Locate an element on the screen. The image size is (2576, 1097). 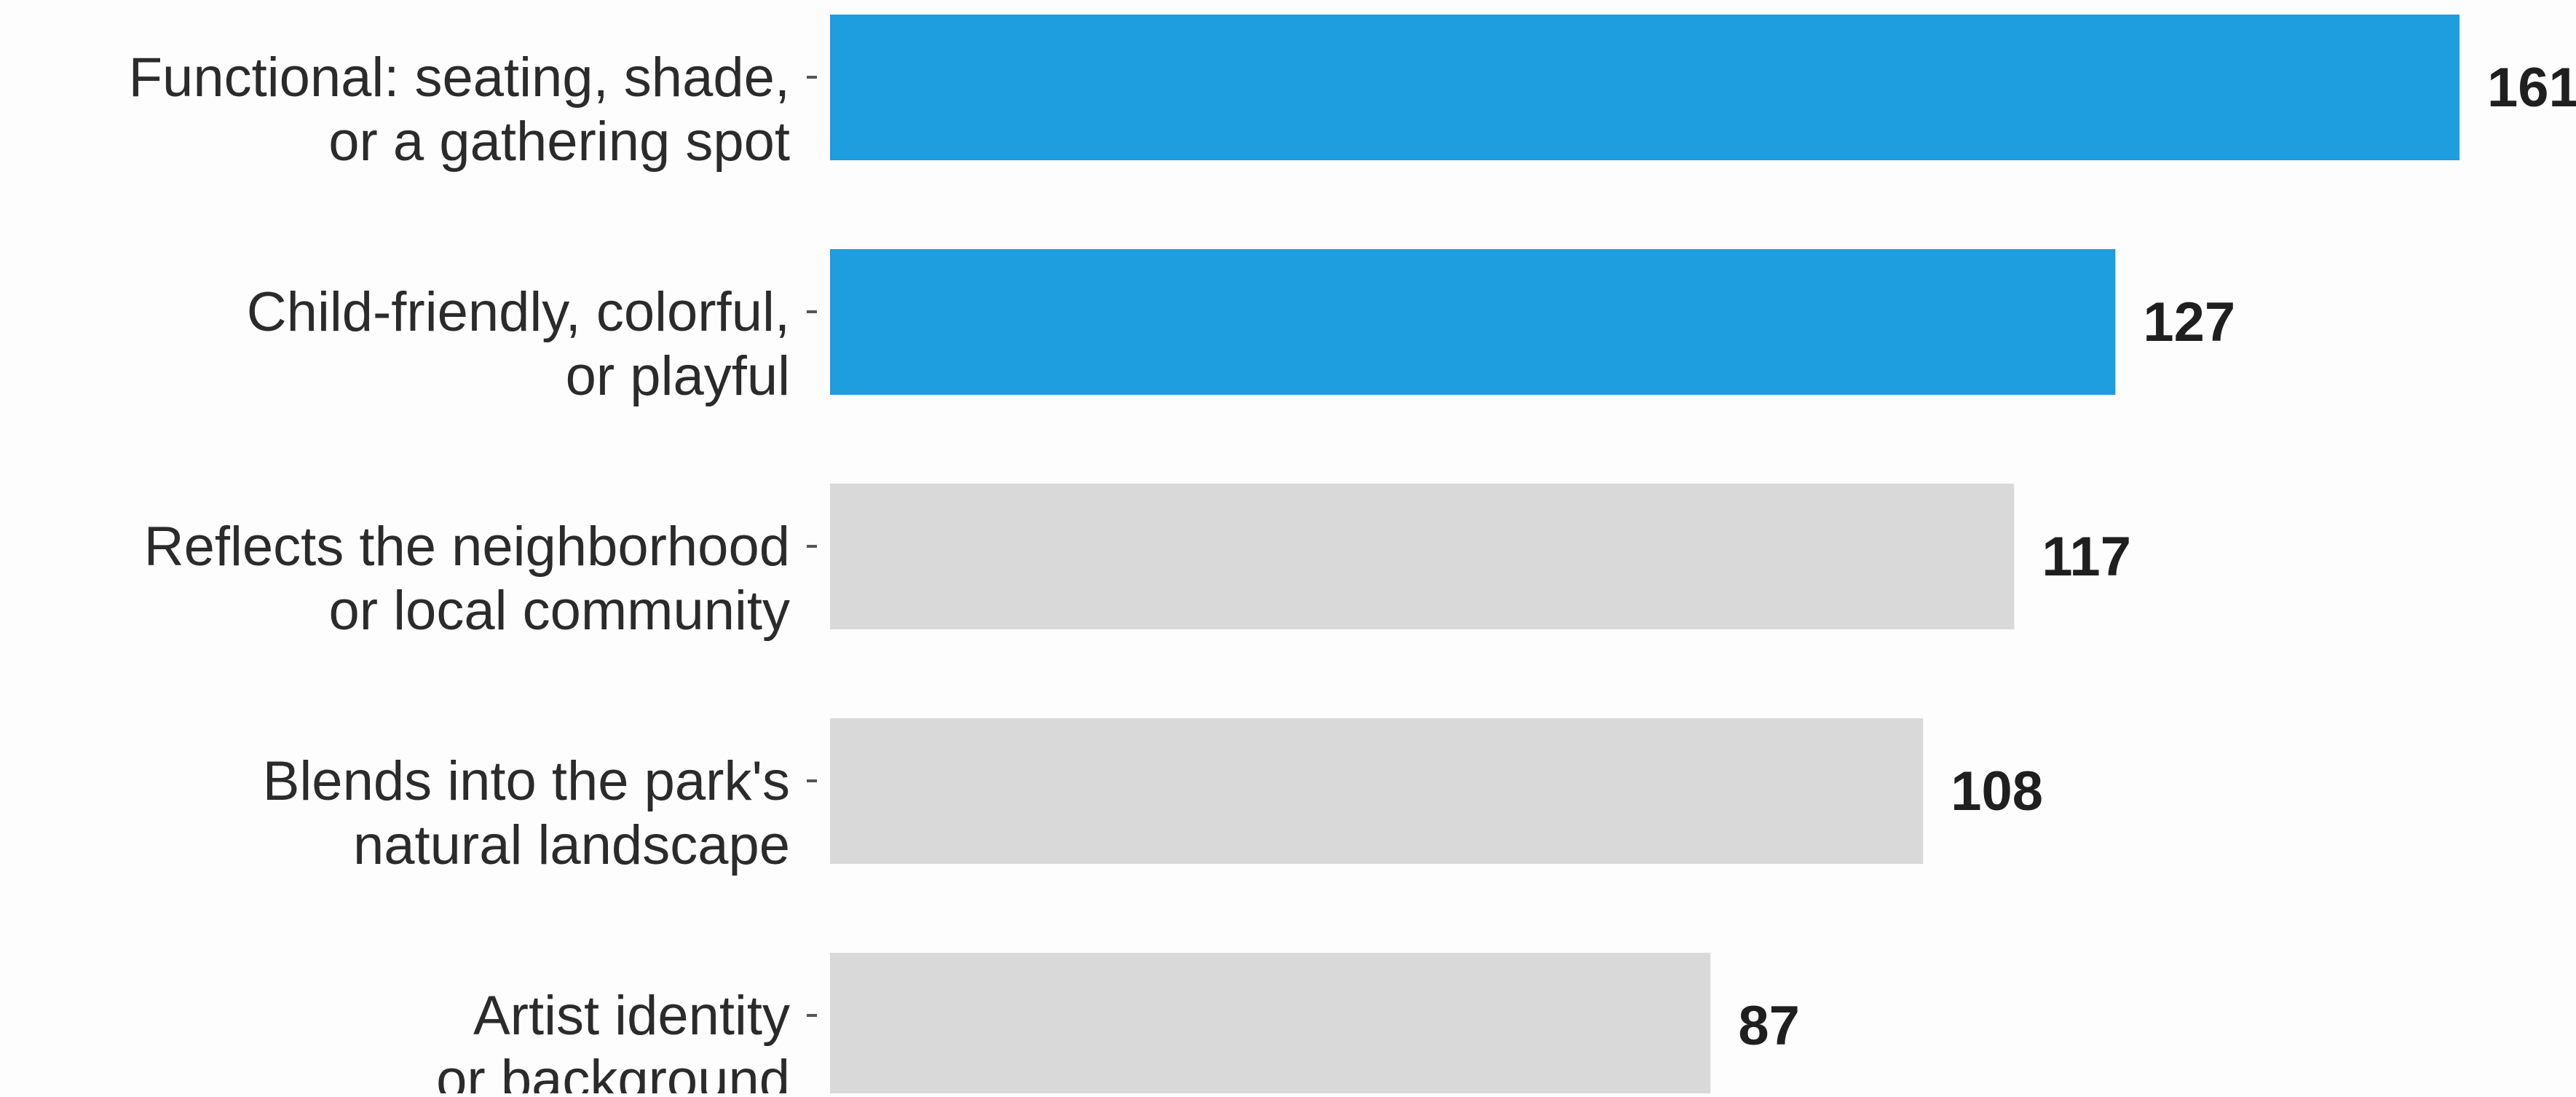
category-label-3-line-0: Blends into the park's is located at coordinates (526, 781).